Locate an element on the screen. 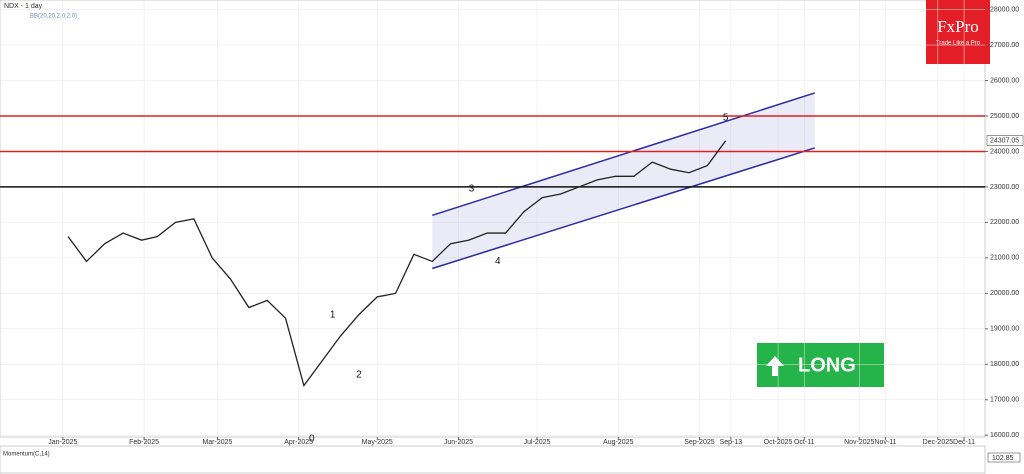 The width and height of the screenshot is (1024, 474). x-tick-label: May-2025 is located at coordinates (377, 442).